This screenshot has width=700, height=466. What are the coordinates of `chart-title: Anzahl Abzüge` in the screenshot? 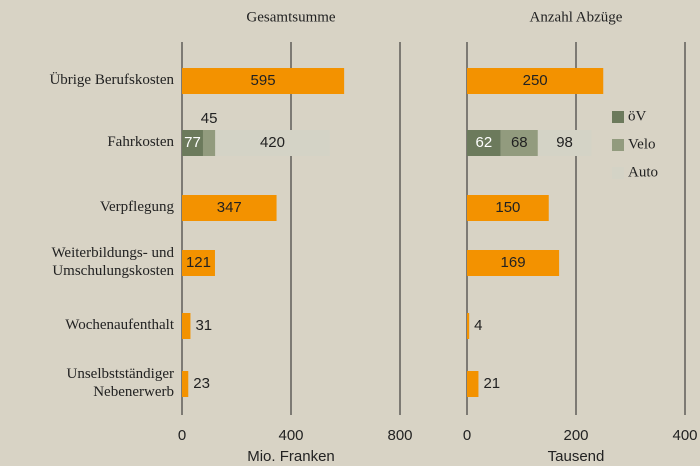 It's located at (576, 17).